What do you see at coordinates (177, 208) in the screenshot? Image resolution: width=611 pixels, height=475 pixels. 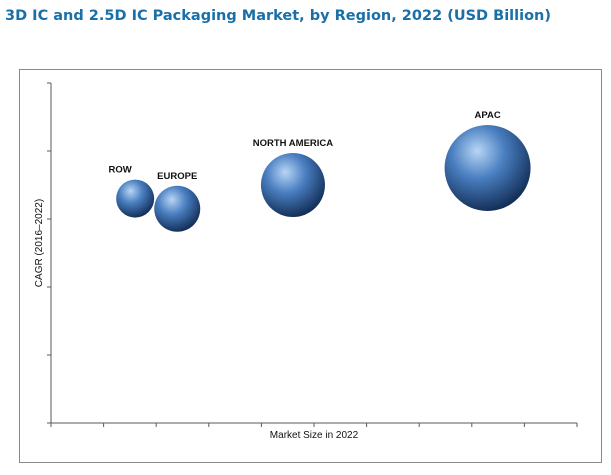 I see `bubble-europe` at bounding box center [177, 208].